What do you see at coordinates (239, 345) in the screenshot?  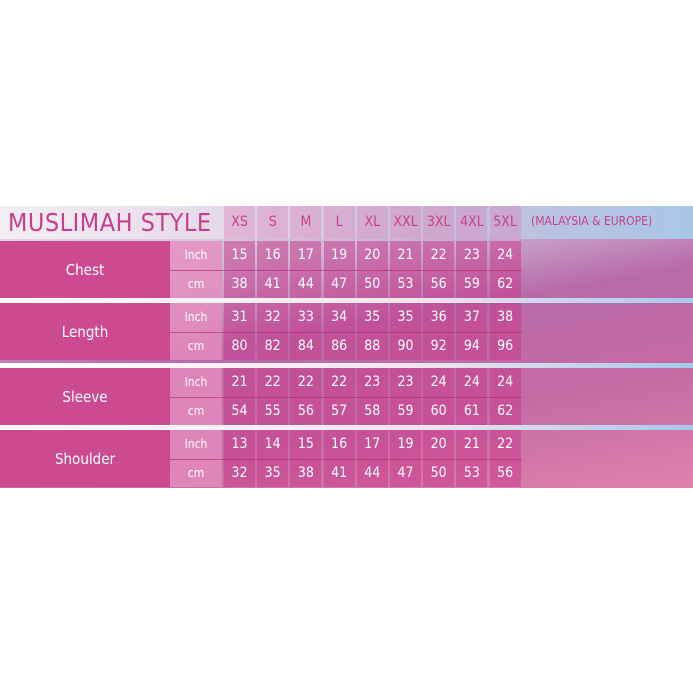 I see `table-cell: 80` at bounding box center [239, 345].